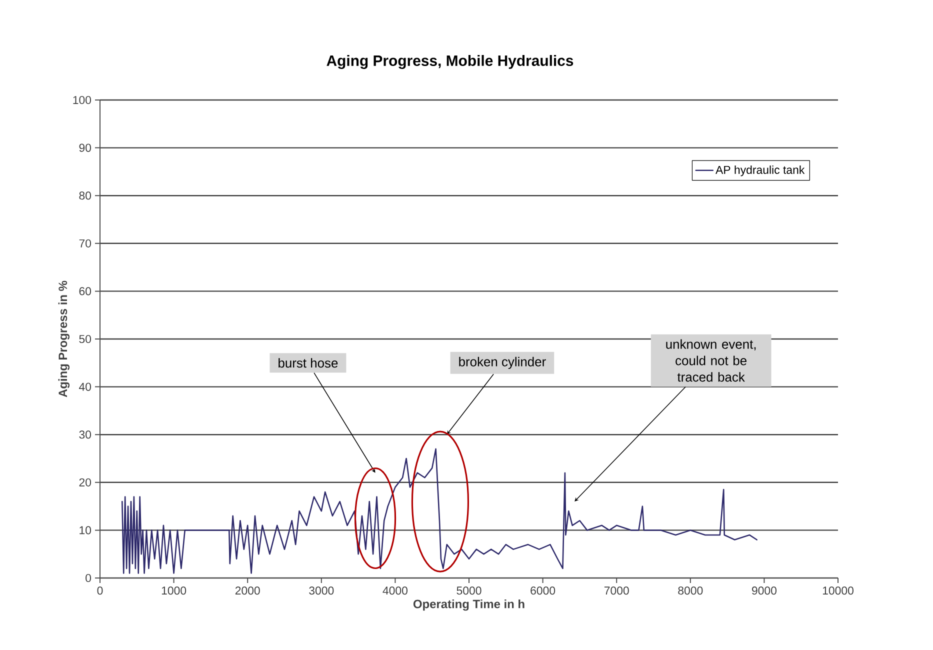 The image size is (933, 650). What do you see at coordinates (543, 590) in the screenshot?
I see `x-tick-label: 6000` at bounding box center [543, 590].